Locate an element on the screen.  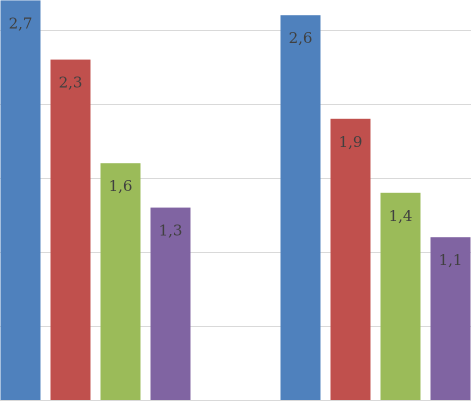
value-label: 1,1 is located at coordinates (451, 260).